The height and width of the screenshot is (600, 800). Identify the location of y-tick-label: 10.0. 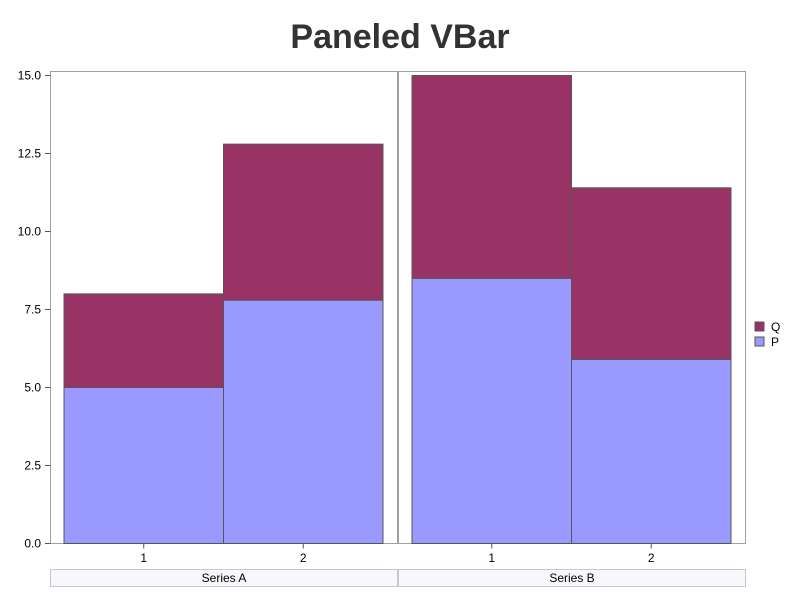
(30, 232).